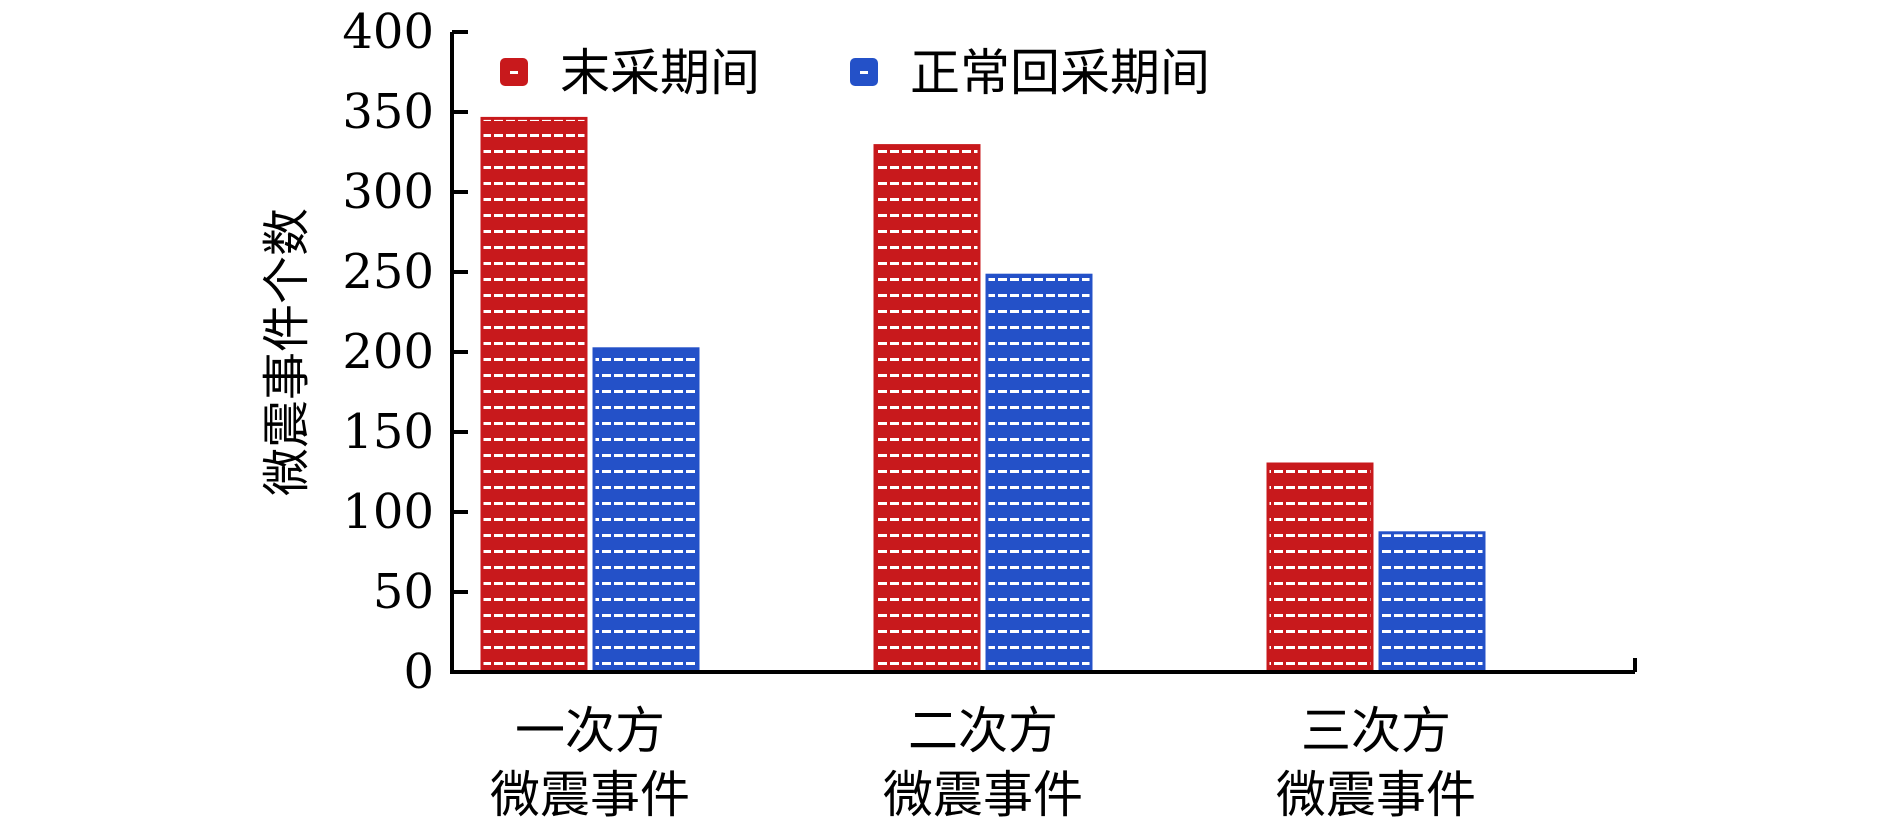 The width and height of the screenshot is (1890, 835). Describe the element at coordinates (403, 592) in the screenshot. I see `y-tick-label: 50` at that location.